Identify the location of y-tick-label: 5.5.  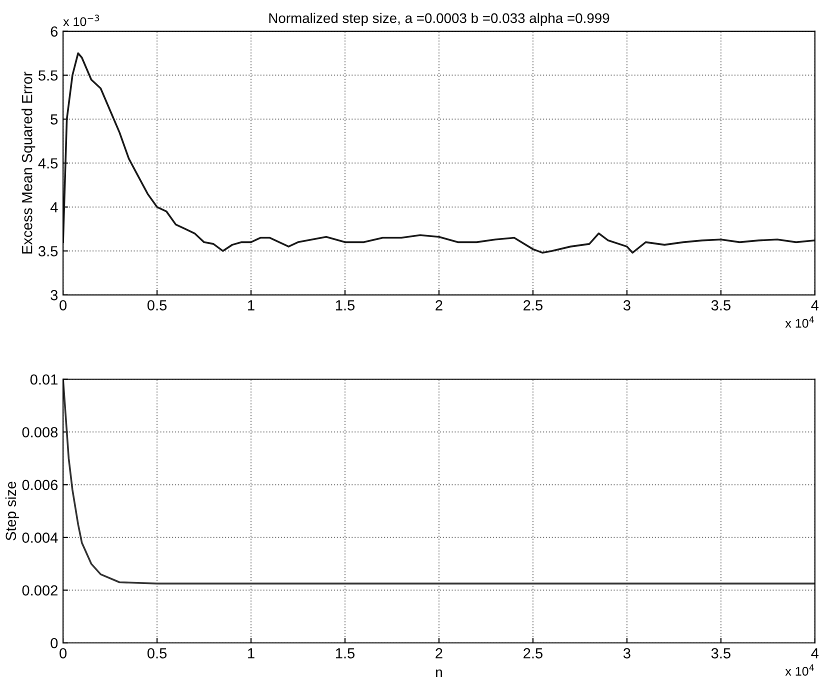
(48, 75).